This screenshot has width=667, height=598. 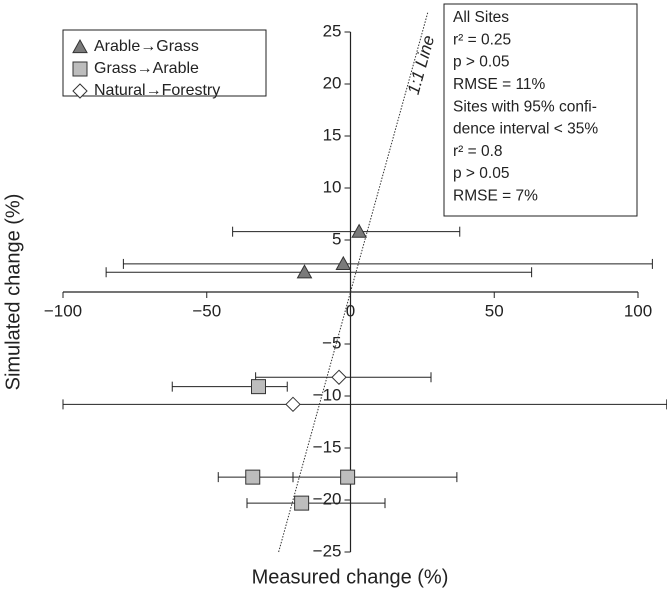 What do you see at coordinates (332, 186) in the screenshot?
I see `y-tick-label: 10` at bounding box center [332, 186].